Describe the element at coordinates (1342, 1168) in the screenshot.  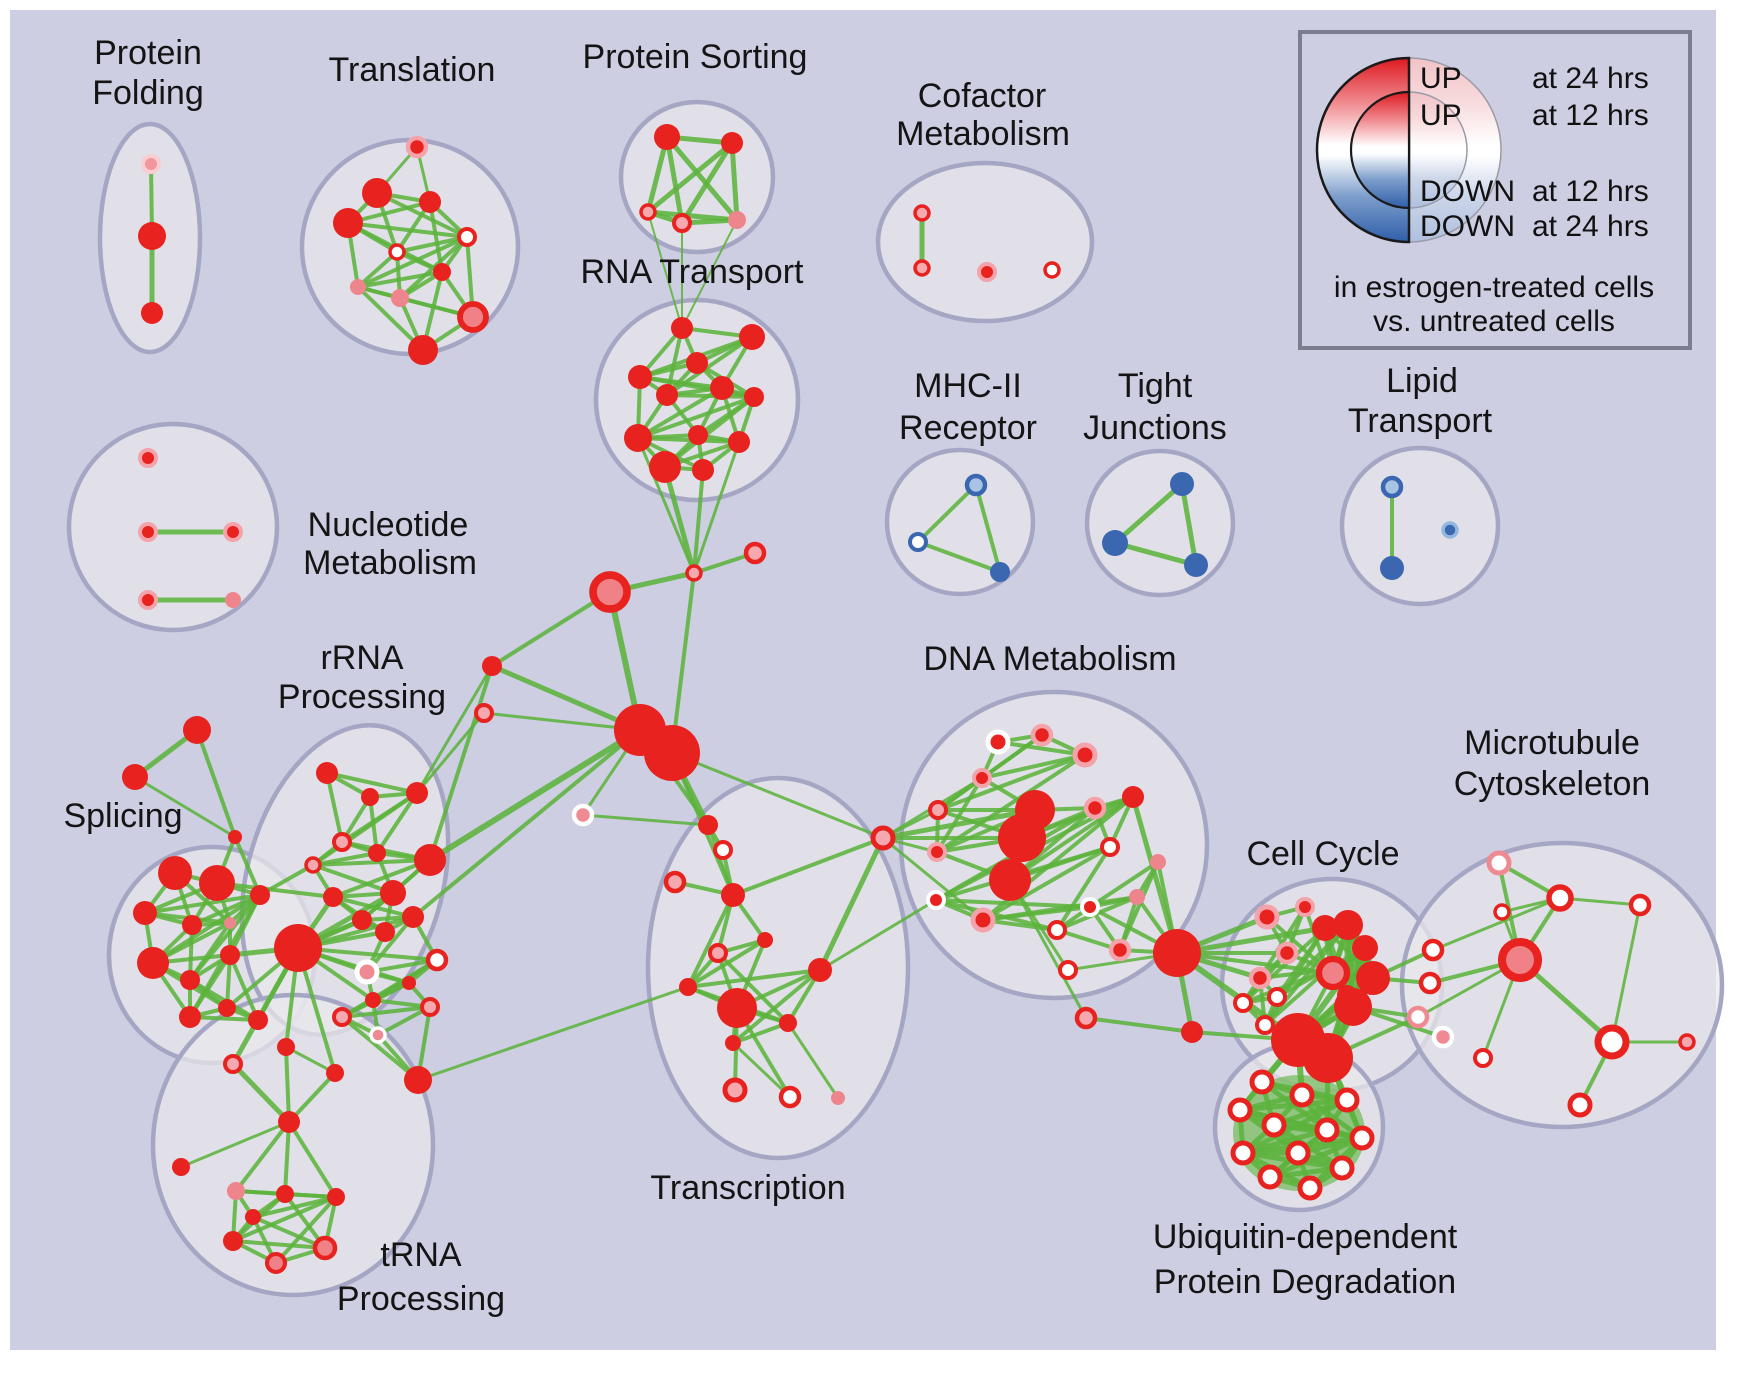
I see `node-u9` at that location.